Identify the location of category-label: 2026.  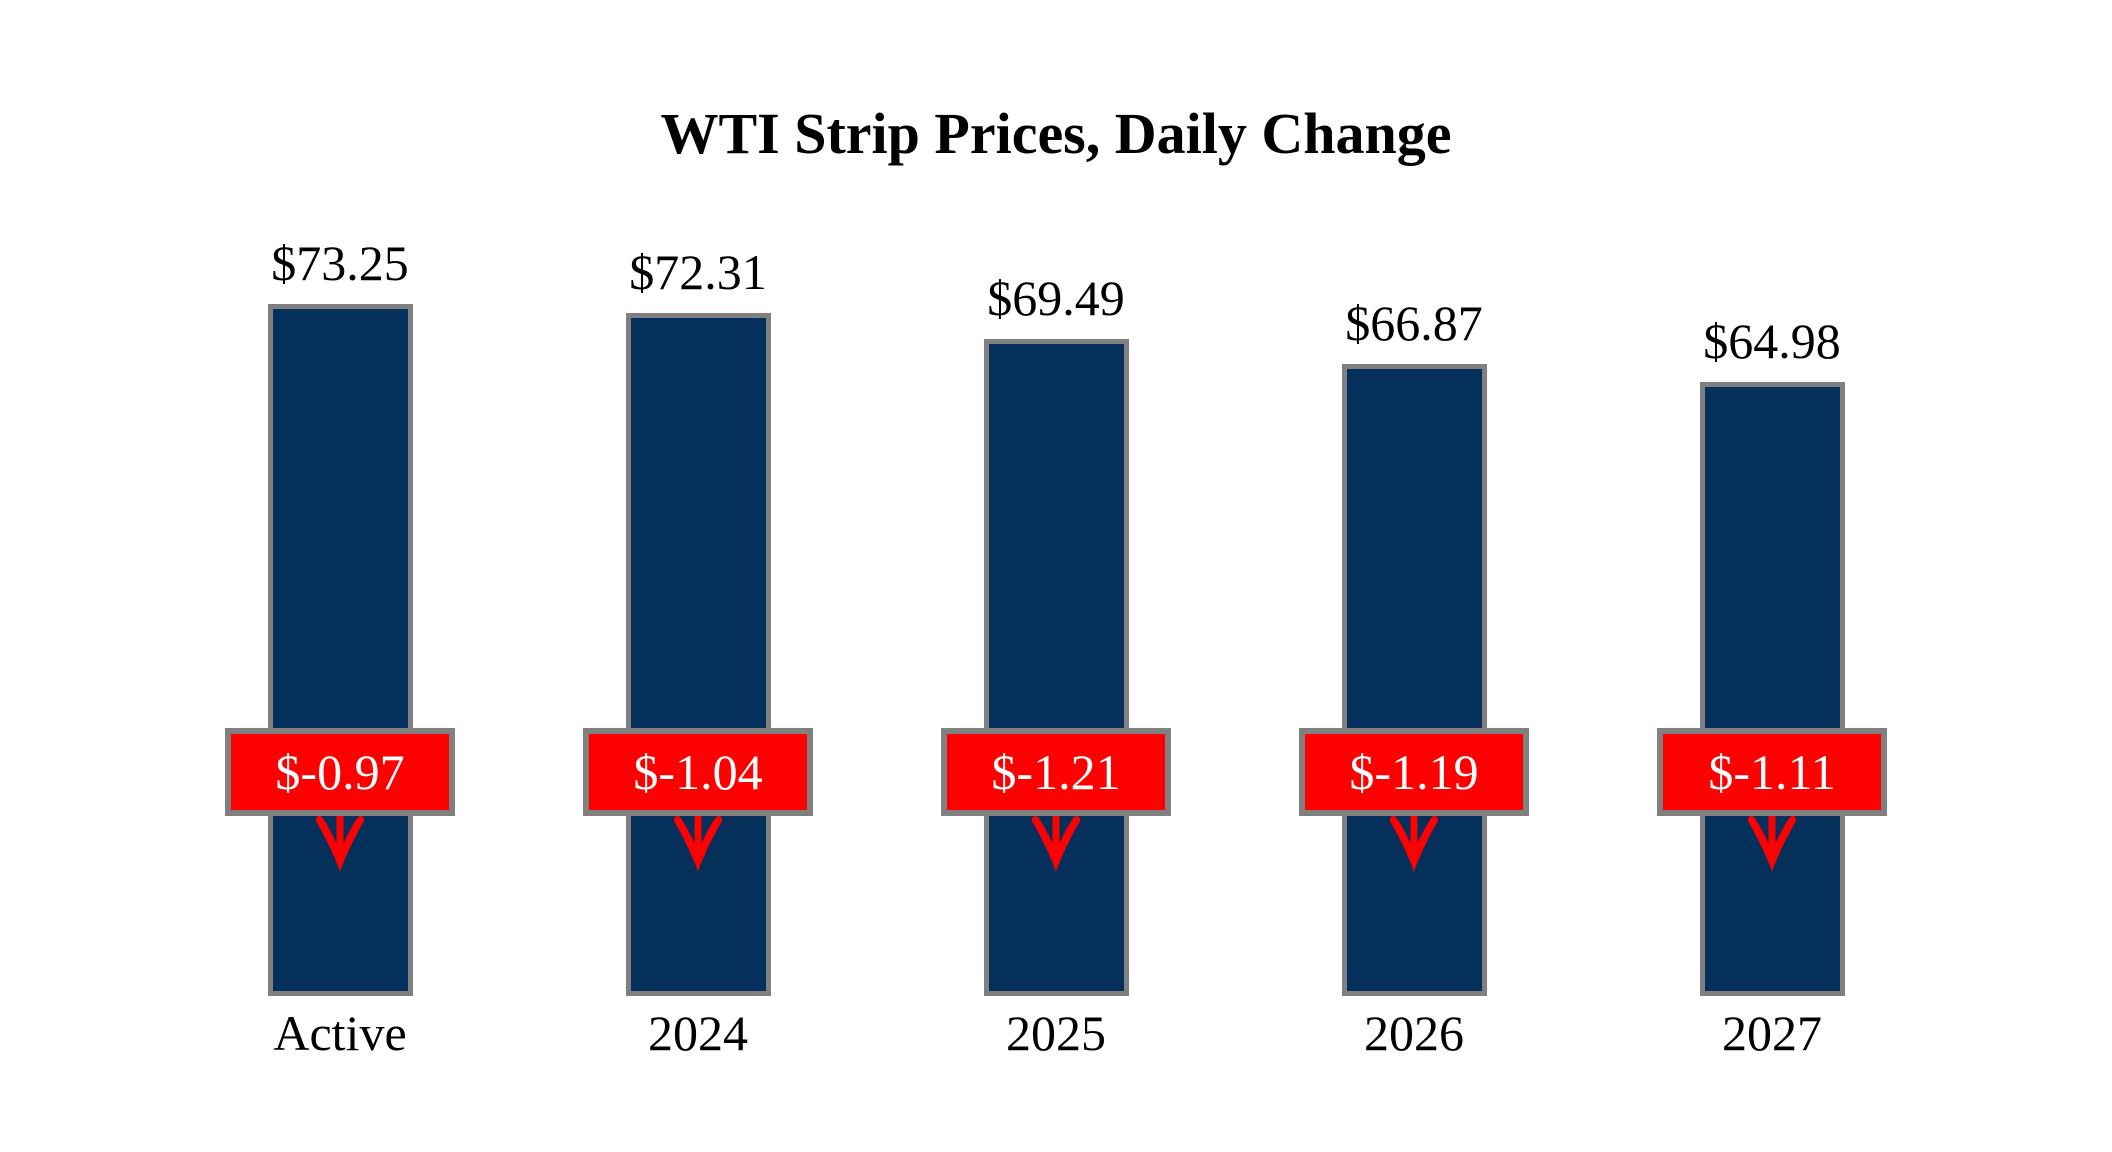
(1414, 1033).